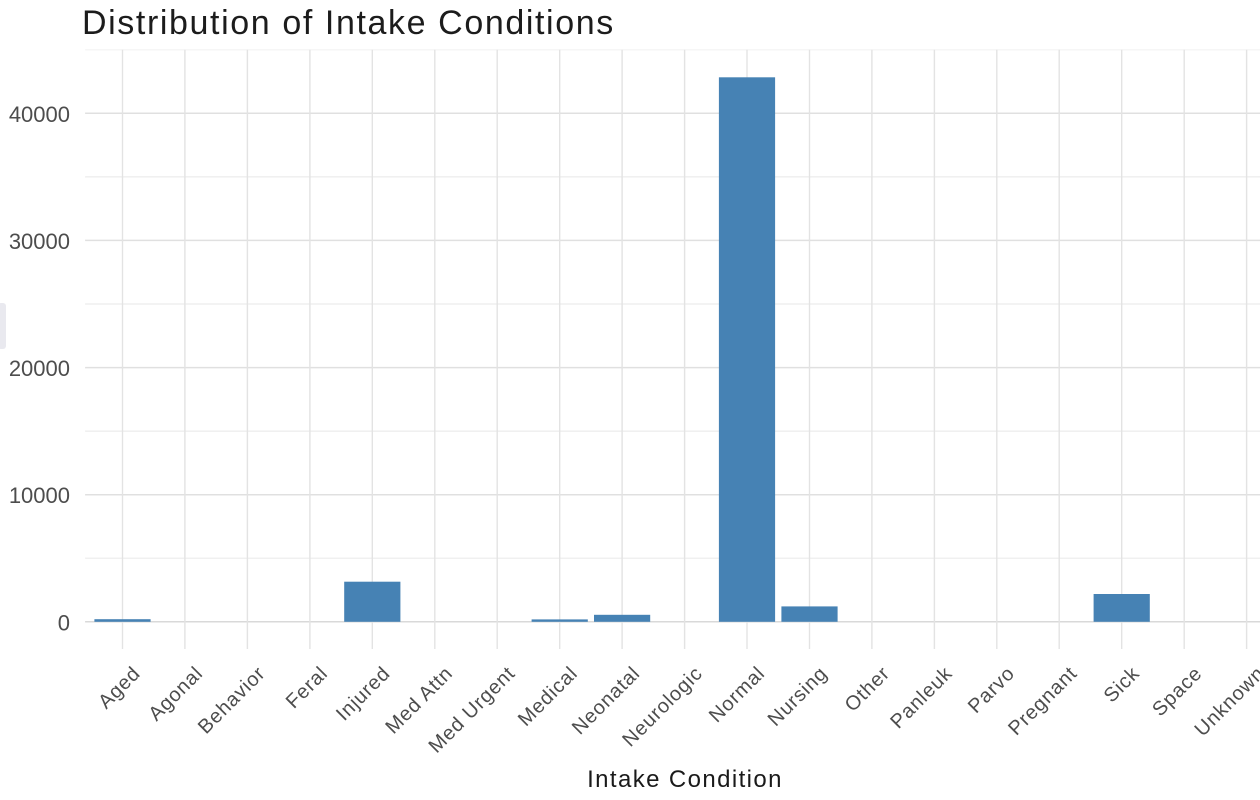 This screenshot has width=1260, height=800. What do you see at coordinates (39, 114) in the screenshot?
I see `svg-text: 40000` at bounding box center [39, 114].